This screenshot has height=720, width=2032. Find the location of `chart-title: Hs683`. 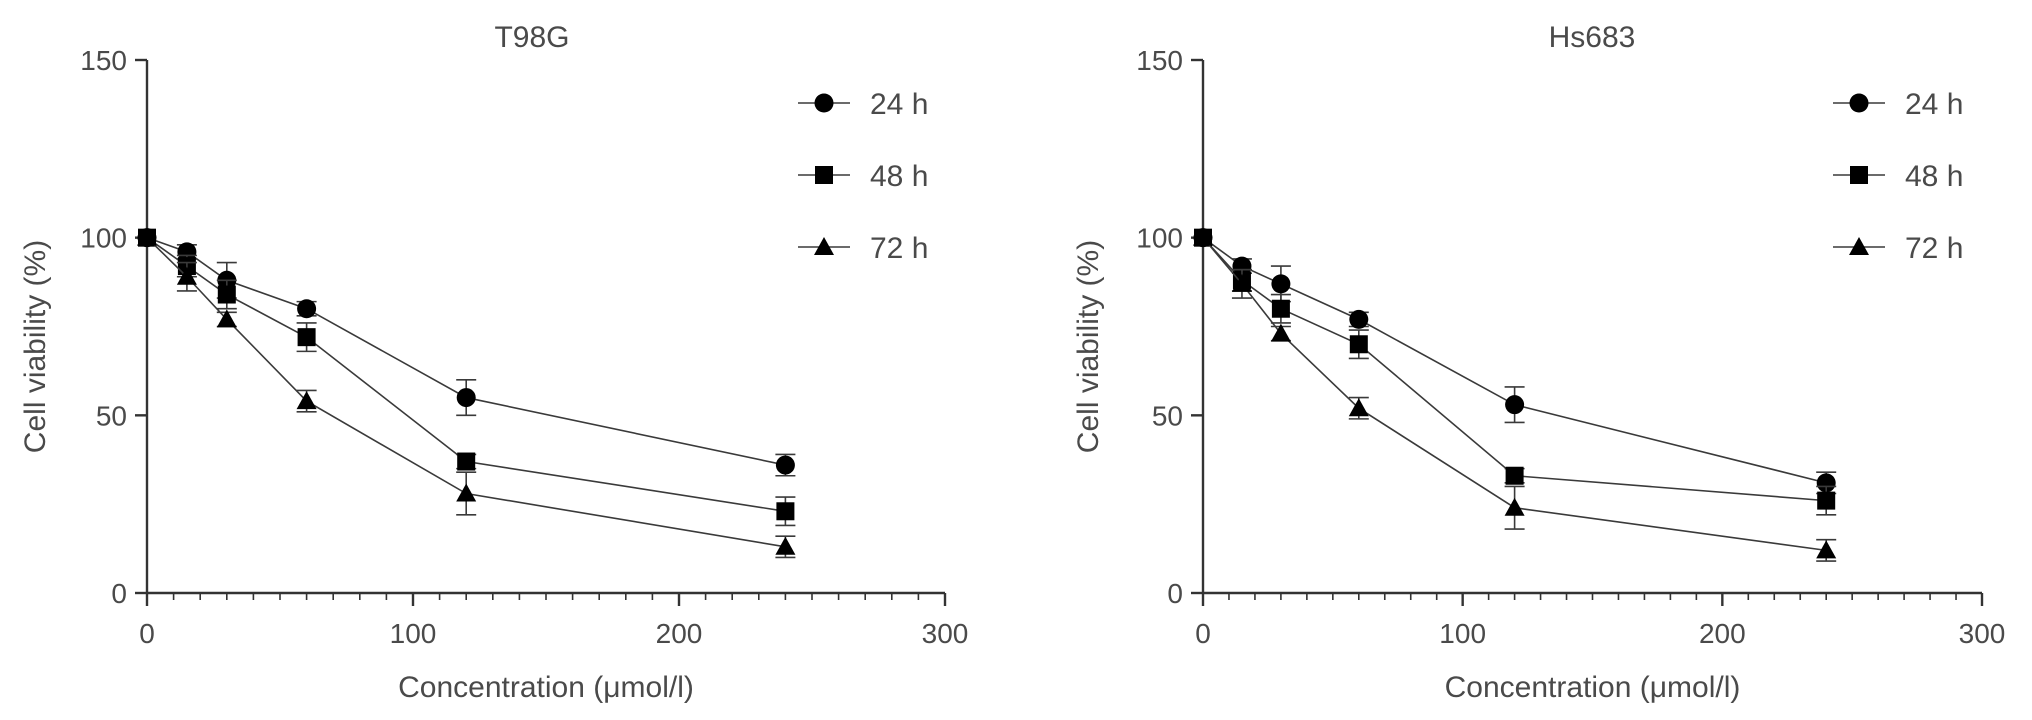

chart-title: Hs683 is located at coordinates (1592, 37).